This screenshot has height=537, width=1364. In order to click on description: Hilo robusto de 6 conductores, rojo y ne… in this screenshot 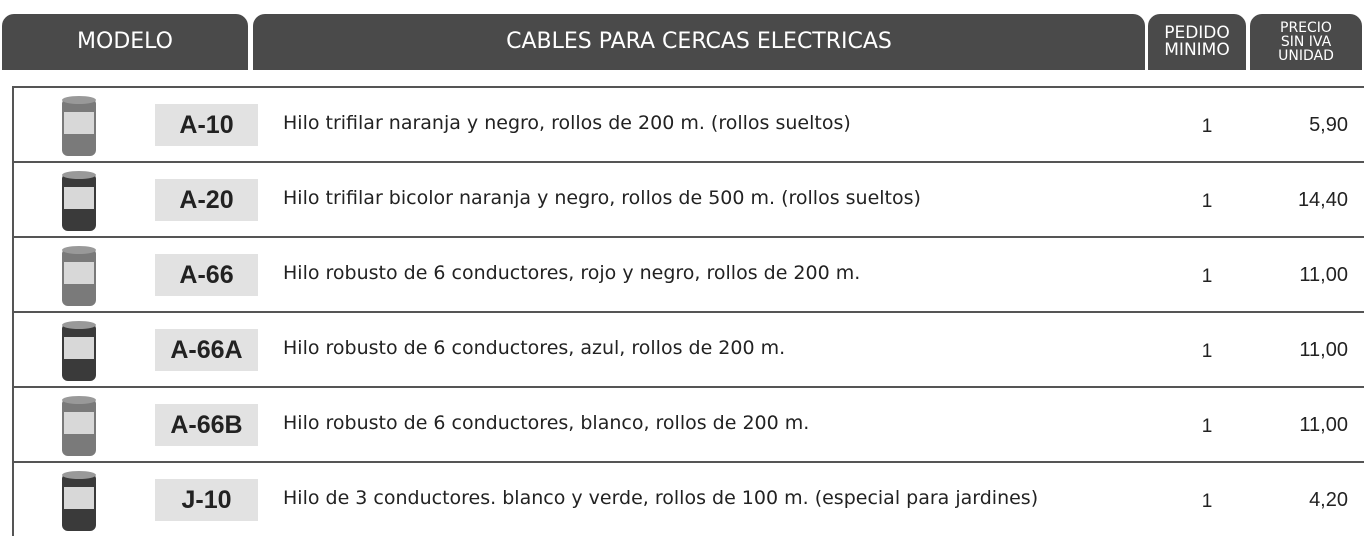, I will do `click(572, 273)`.